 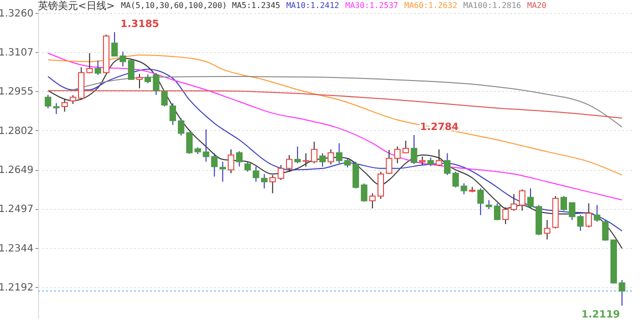 I want to click on text: MA100:1.2816, so click(x=492, y=5).